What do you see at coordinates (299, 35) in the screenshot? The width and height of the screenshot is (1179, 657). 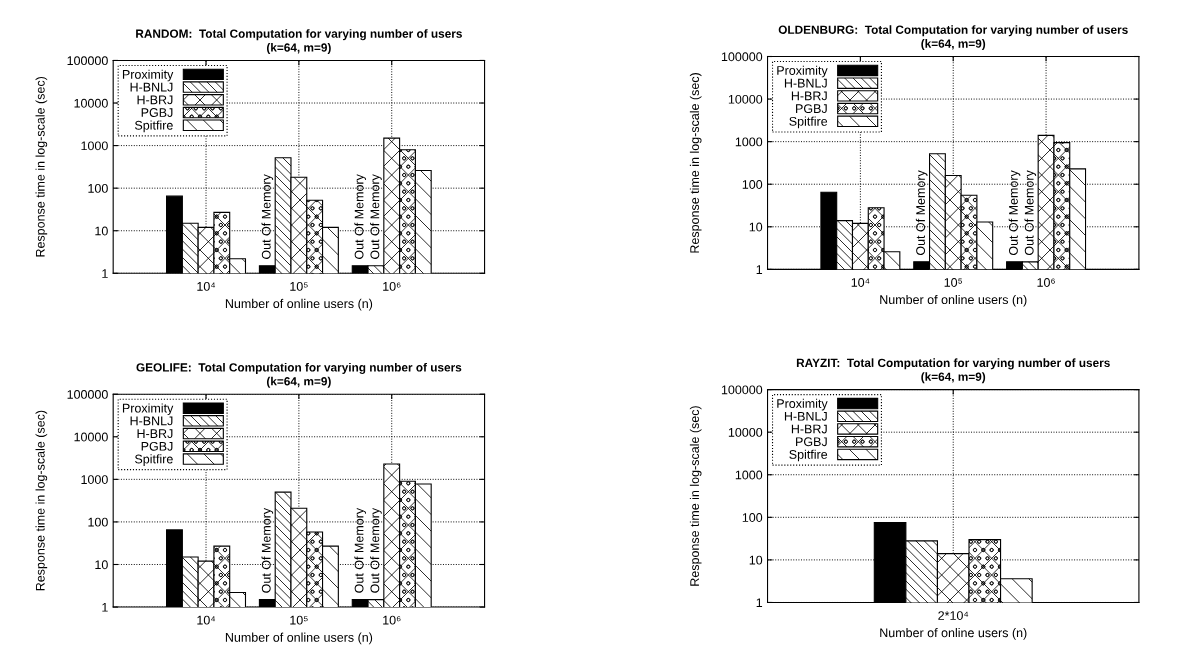 I see `chart-title: RANDOM: Total Computation for varying number of users` at bounding box center [299, 35].